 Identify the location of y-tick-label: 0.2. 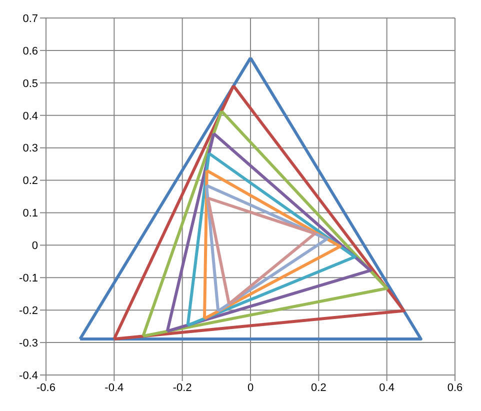
(30, 181).